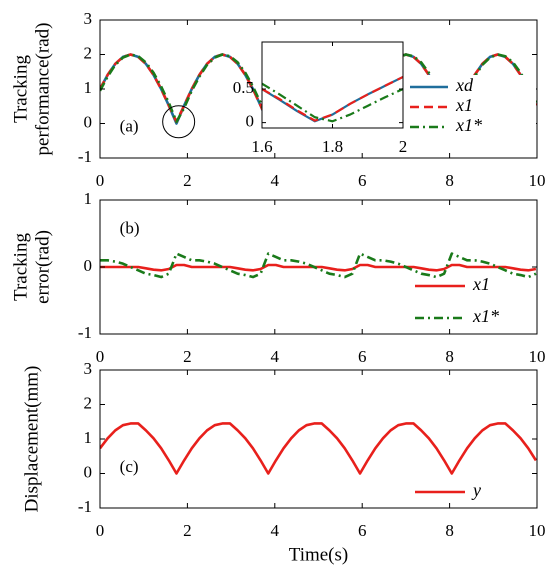 This screenshot has height=585, width=550. What do you see at coordinates (130, 227) in the screenshot?
I see `panel-label: (b)` at bounding box center [130, 227].